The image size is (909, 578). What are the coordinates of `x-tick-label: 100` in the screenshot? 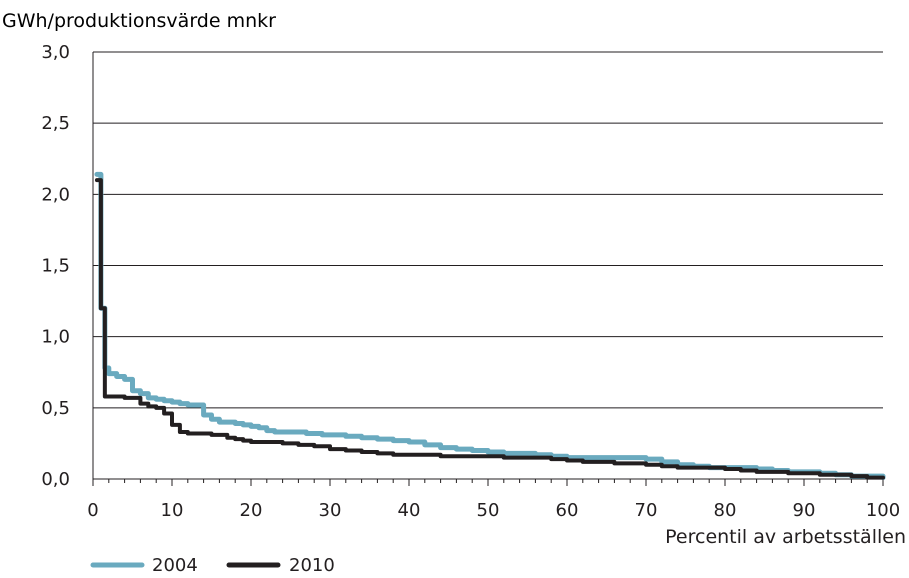 It's located at (883, 510).